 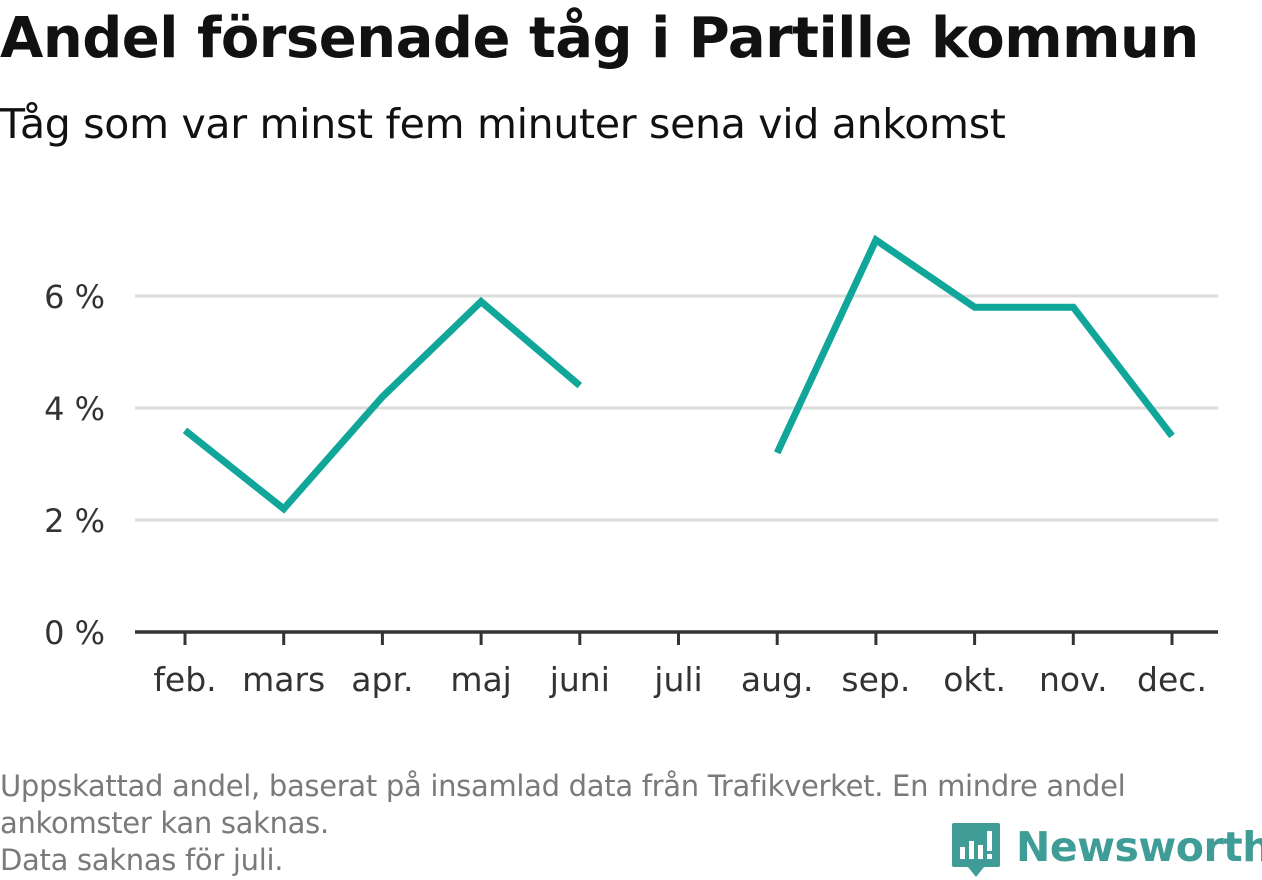 What do you see at coordinates (283, 679) in the screenshot?
I see `x-tick-label: mars` at bounding box center [283, 679].